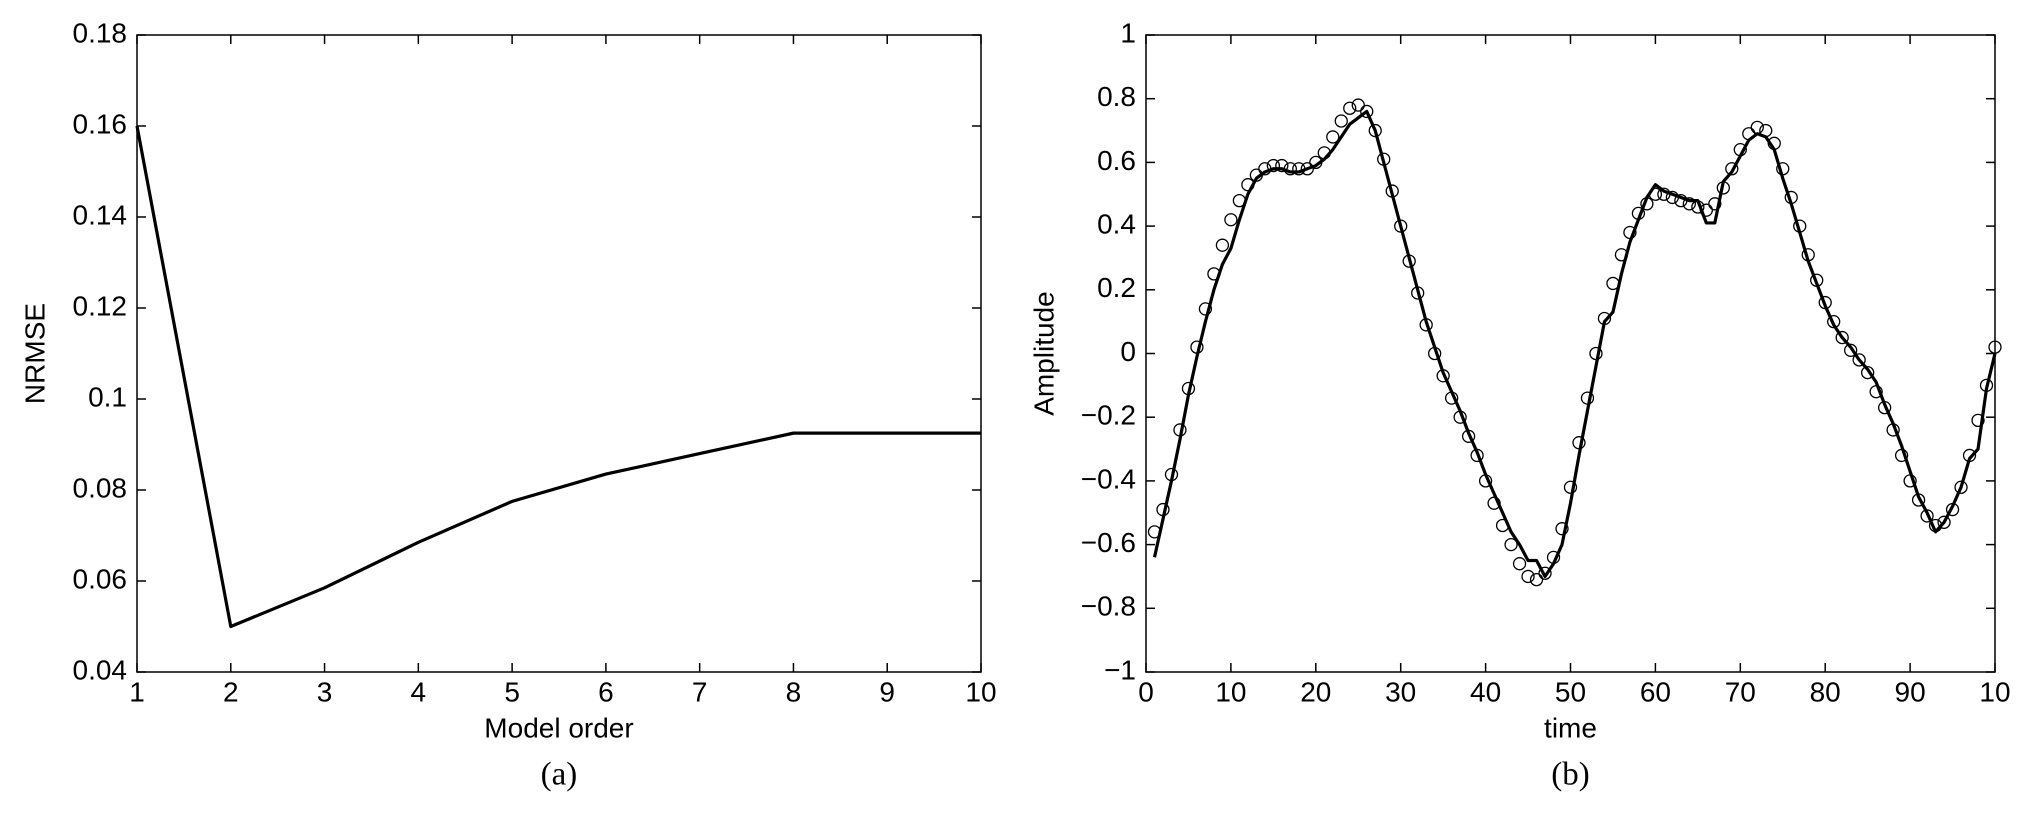 The image size is (2023, 815). Describe the element at coordinates (1910, 691) in the screenshot. I see `x-tick-label: 90` at that location.